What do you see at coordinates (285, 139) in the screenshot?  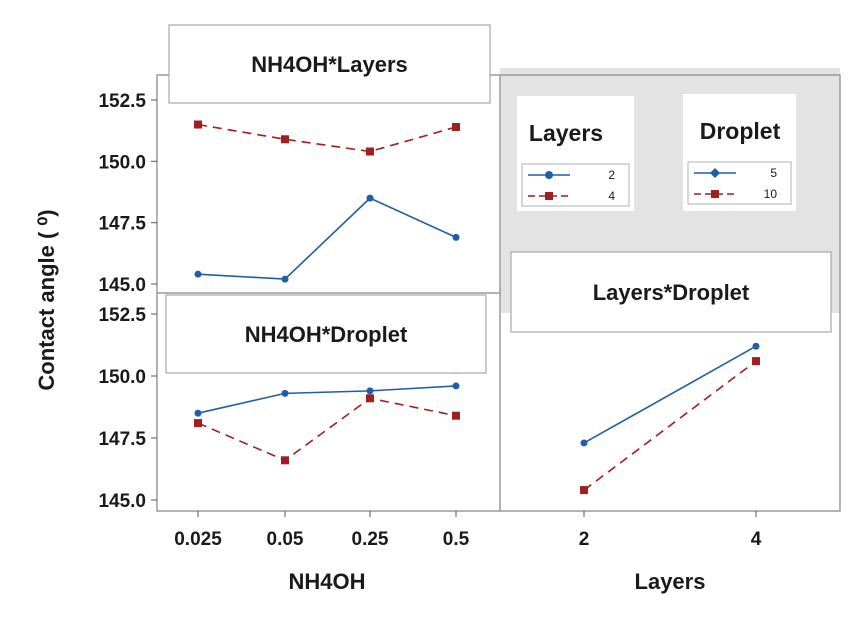 I see `panel-1-series-4-point-0.05` at bounding box center [285, 139].